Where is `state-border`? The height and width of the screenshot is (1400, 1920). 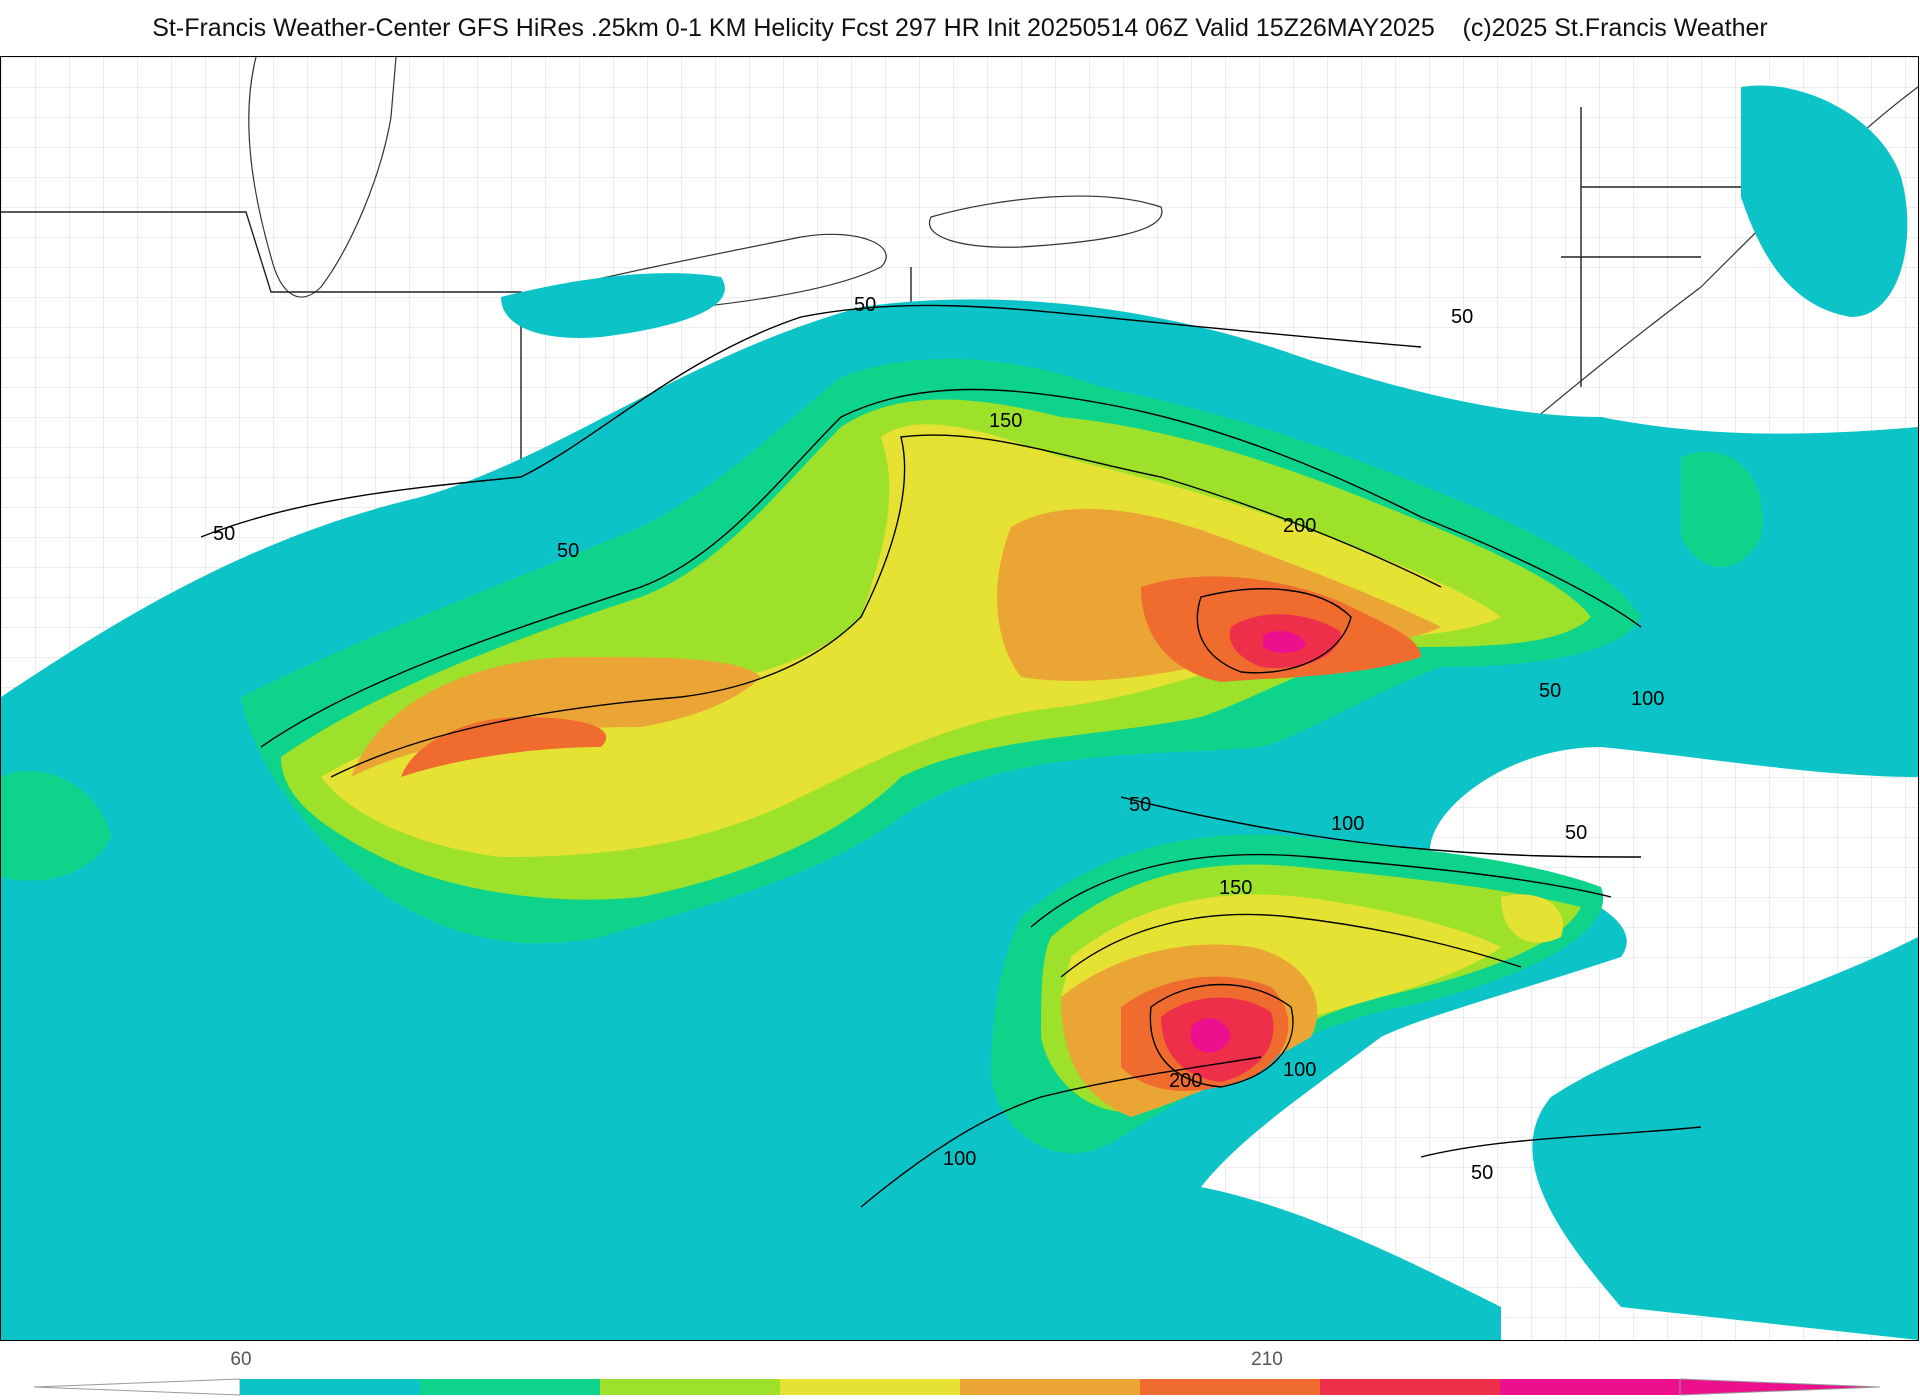
state-border is located at coordinates (1661, 247).